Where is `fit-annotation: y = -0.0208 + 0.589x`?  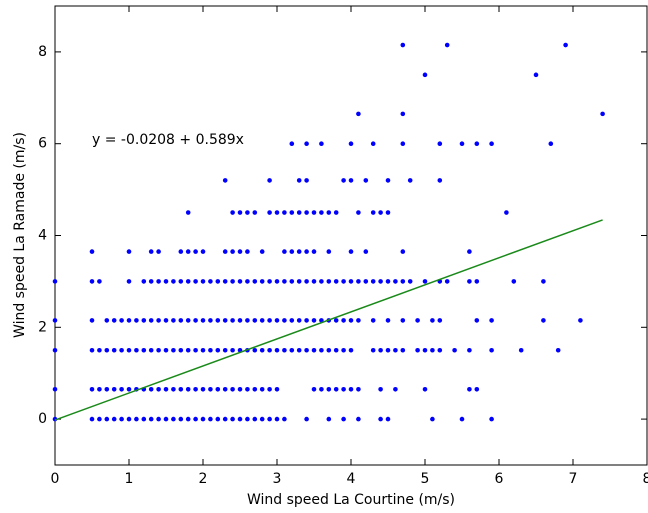 fit-annotation: y = -0.0208 + 0.589x is located at coordinates (168, 140).